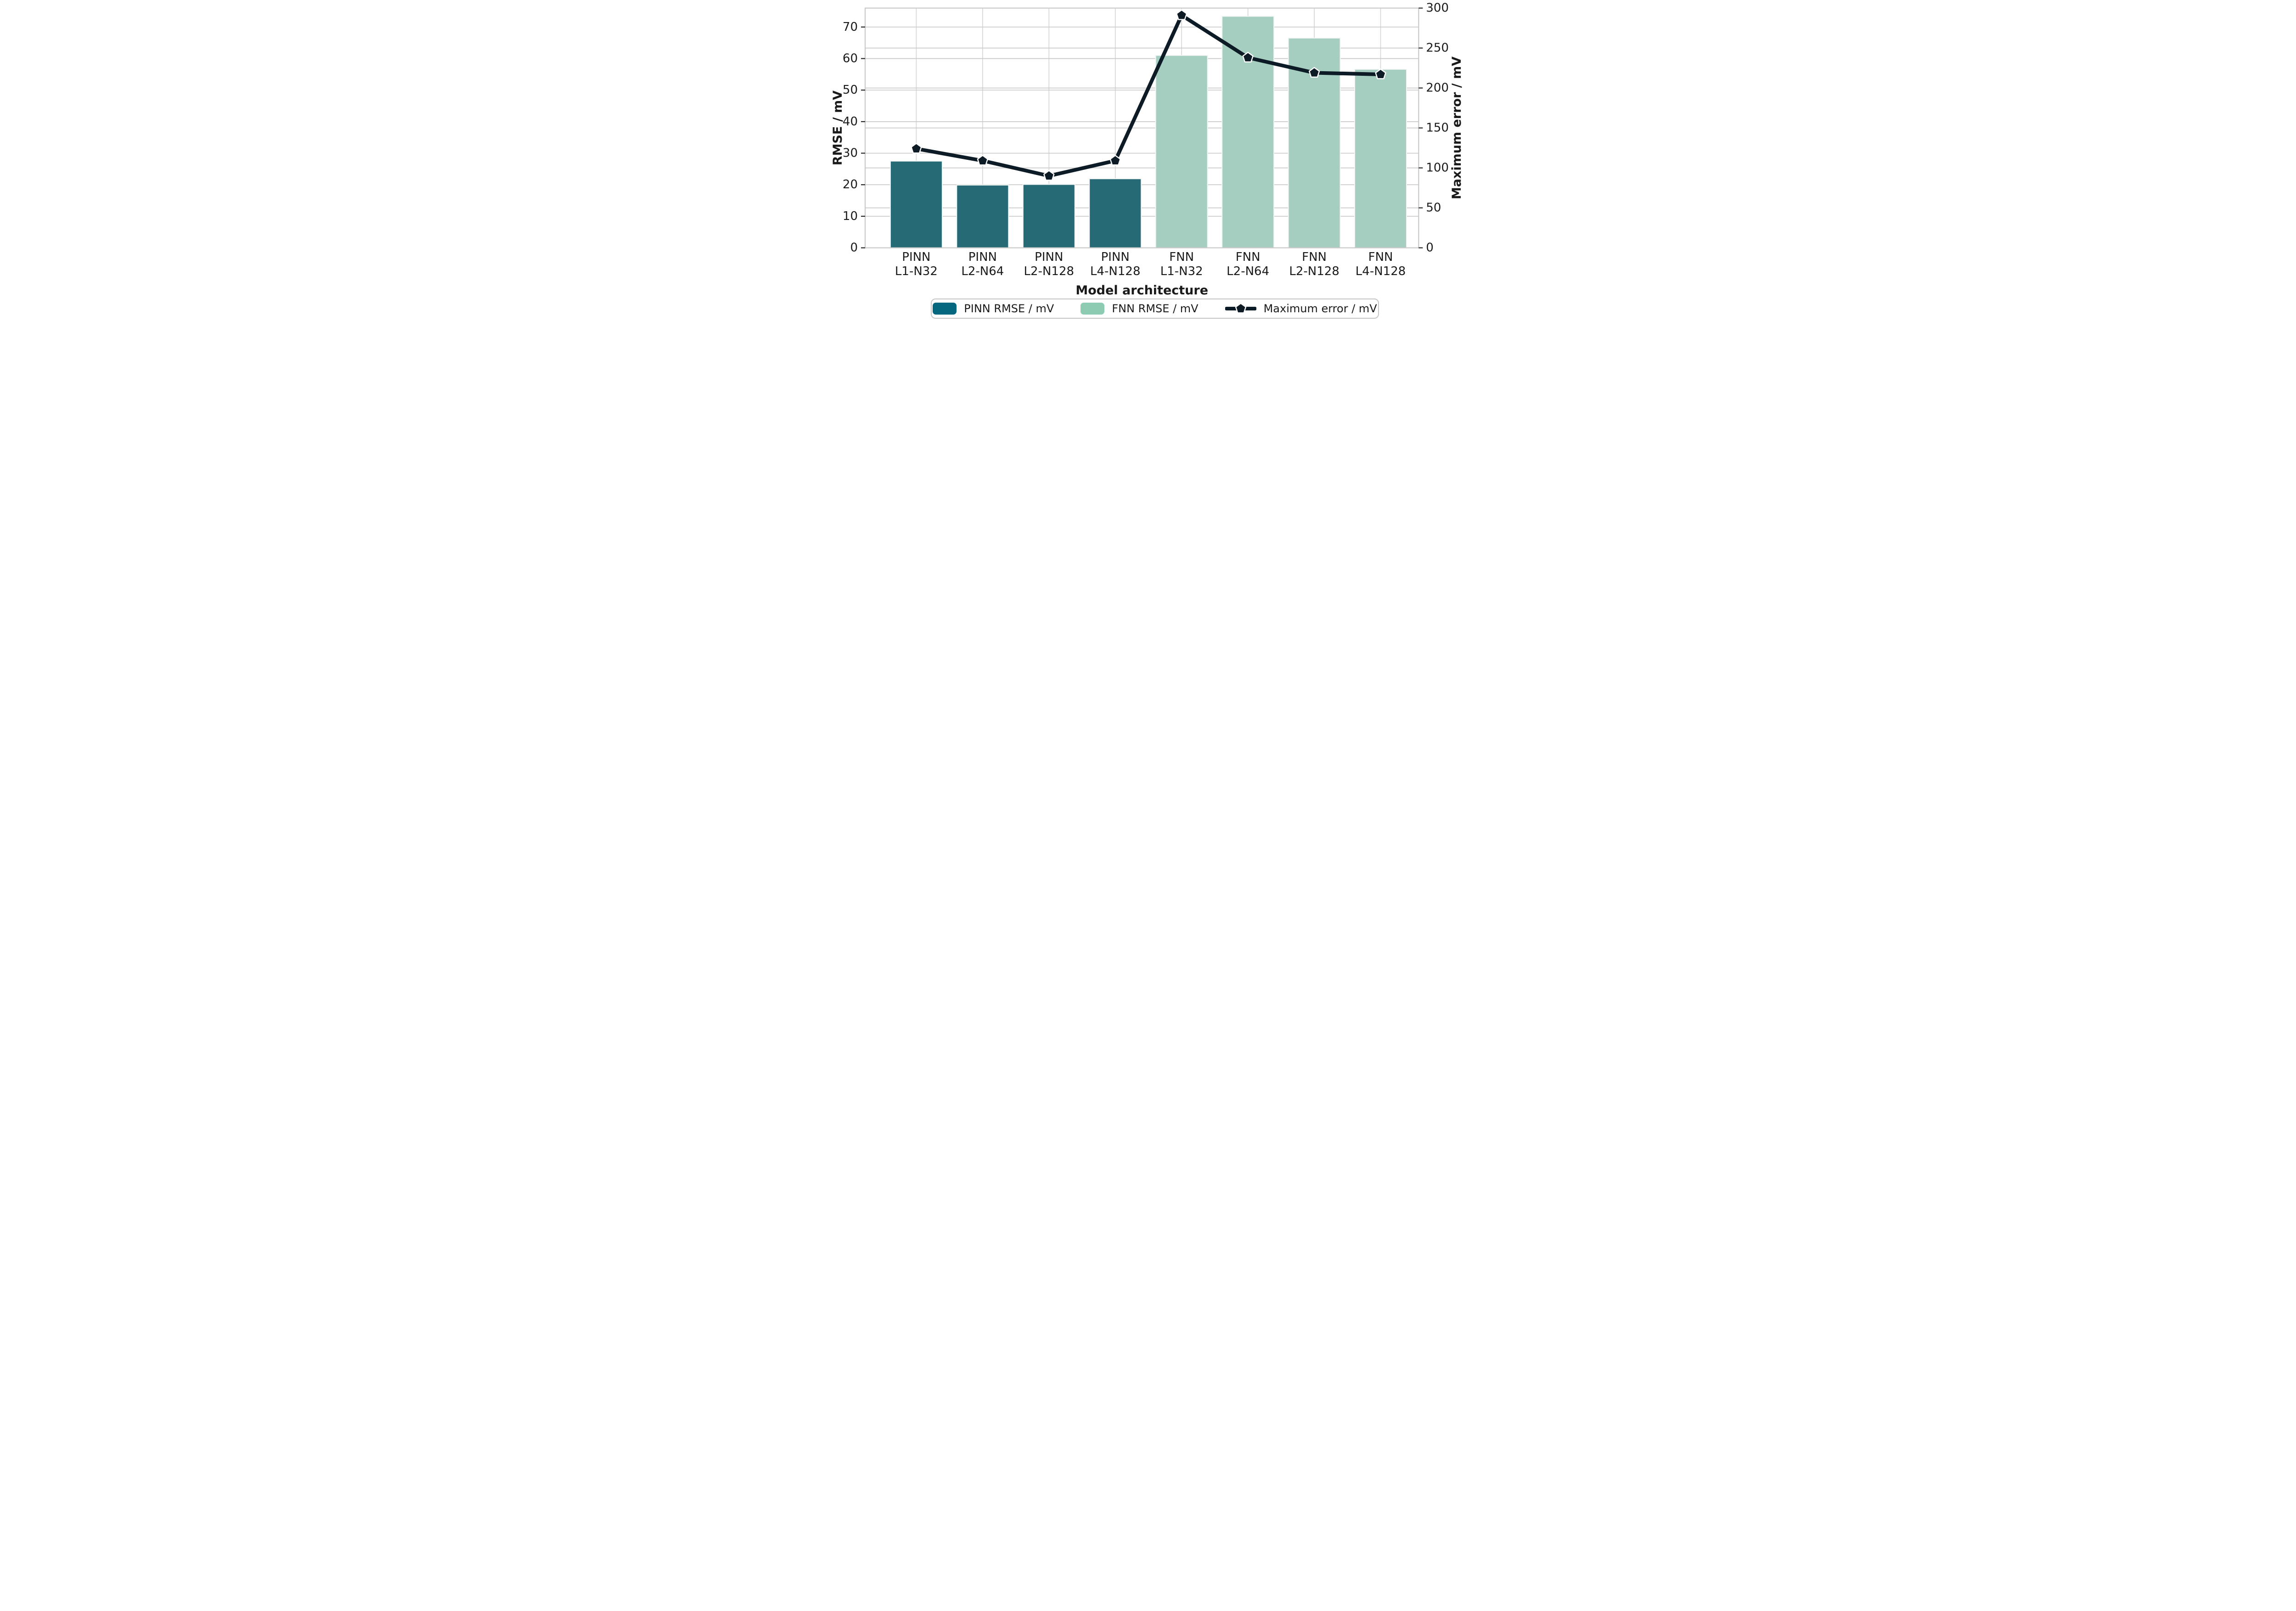  Describe the element at coordinates (850, 153) in the screenshot. I see `y-tick-label-left-30: 30` at that location.